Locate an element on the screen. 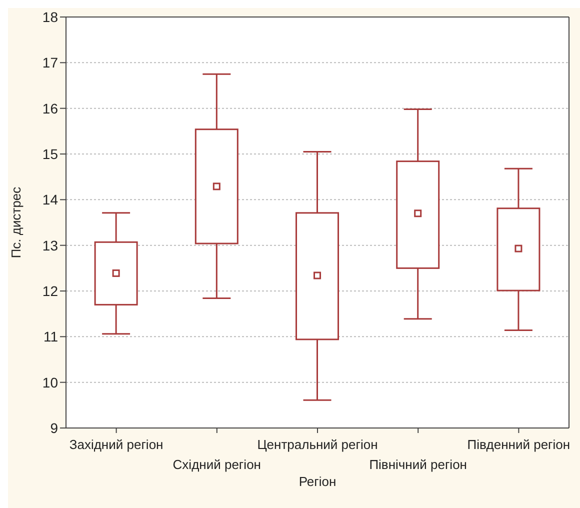  x-tick-label: Південний регіон is located at coordinates (518, 444).